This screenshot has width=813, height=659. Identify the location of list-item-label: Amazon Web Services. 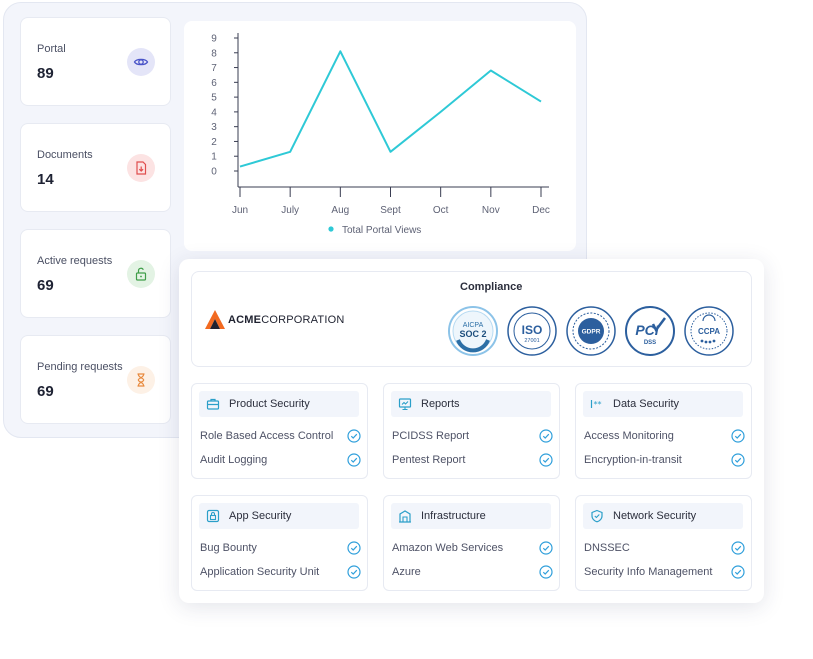
(448, 548).